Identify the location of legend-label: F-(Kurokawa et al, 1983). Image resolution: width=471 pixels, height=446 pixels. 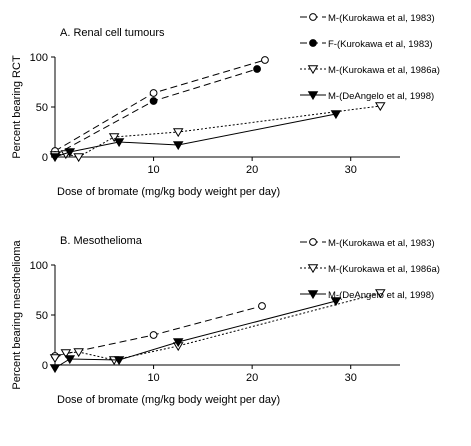
(380, 44).